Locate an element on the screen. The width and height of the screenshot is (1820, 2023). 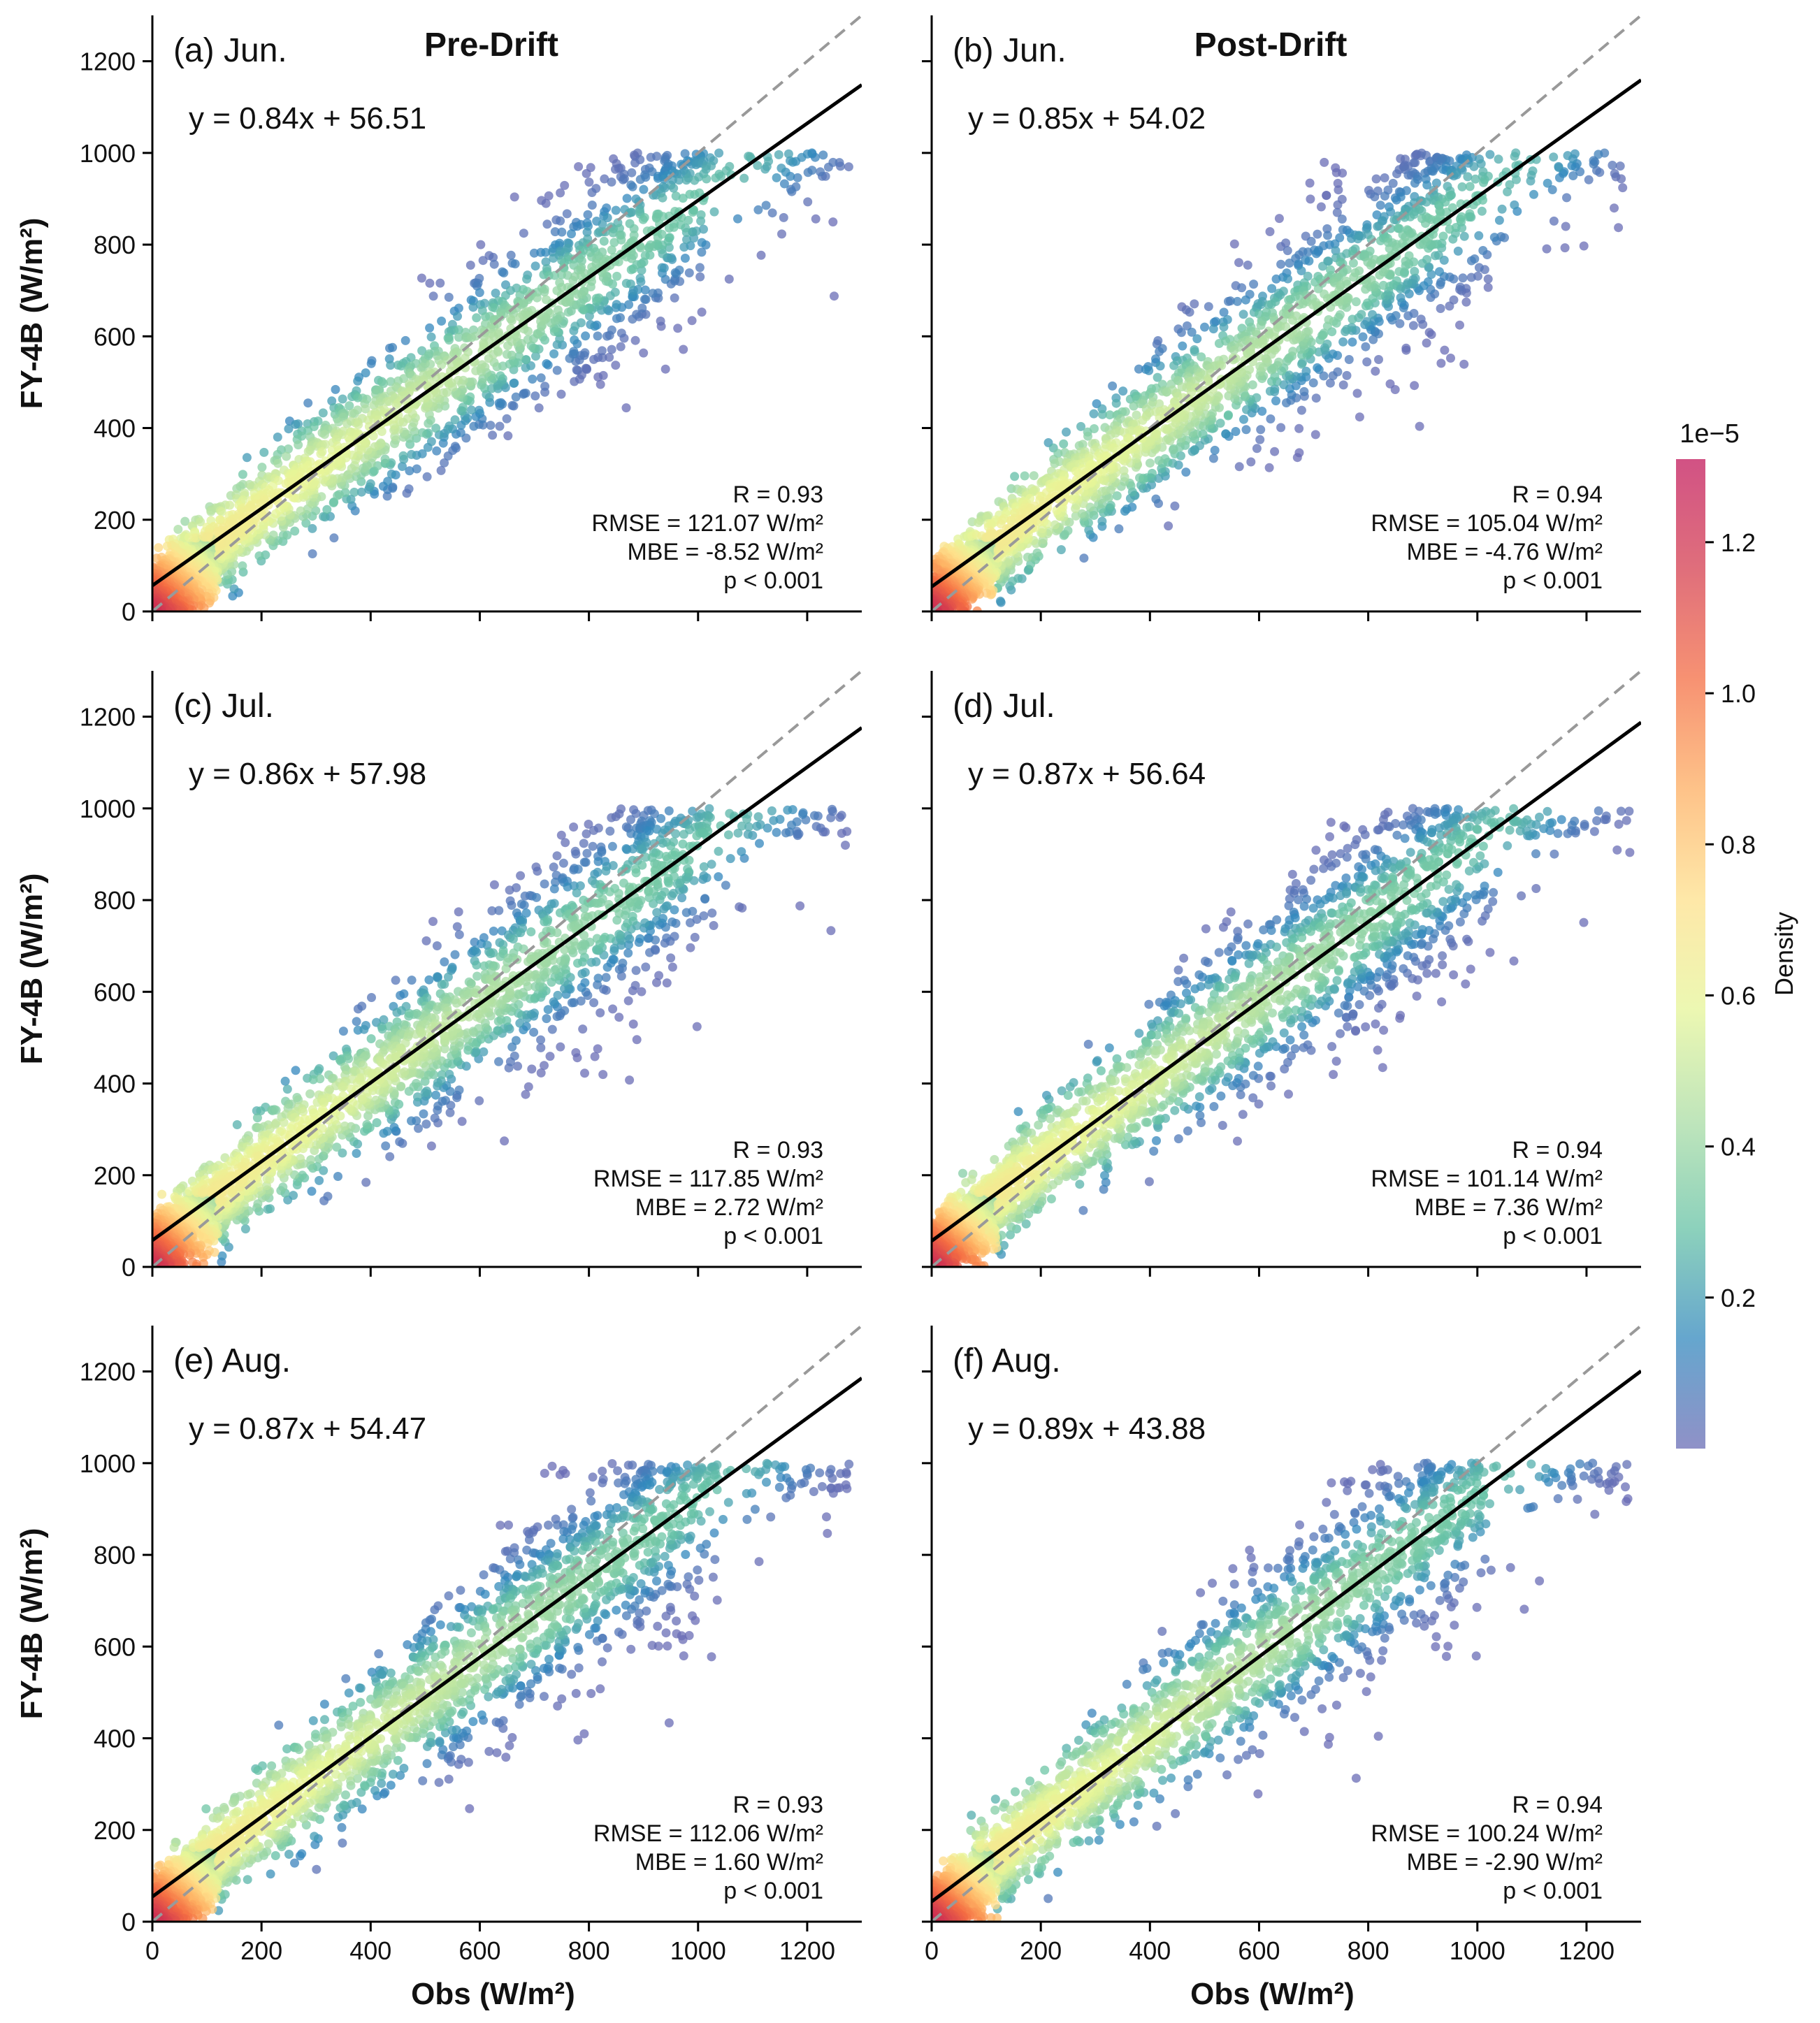
y-tick-label: 1200 is located at coordinates (108, 62).